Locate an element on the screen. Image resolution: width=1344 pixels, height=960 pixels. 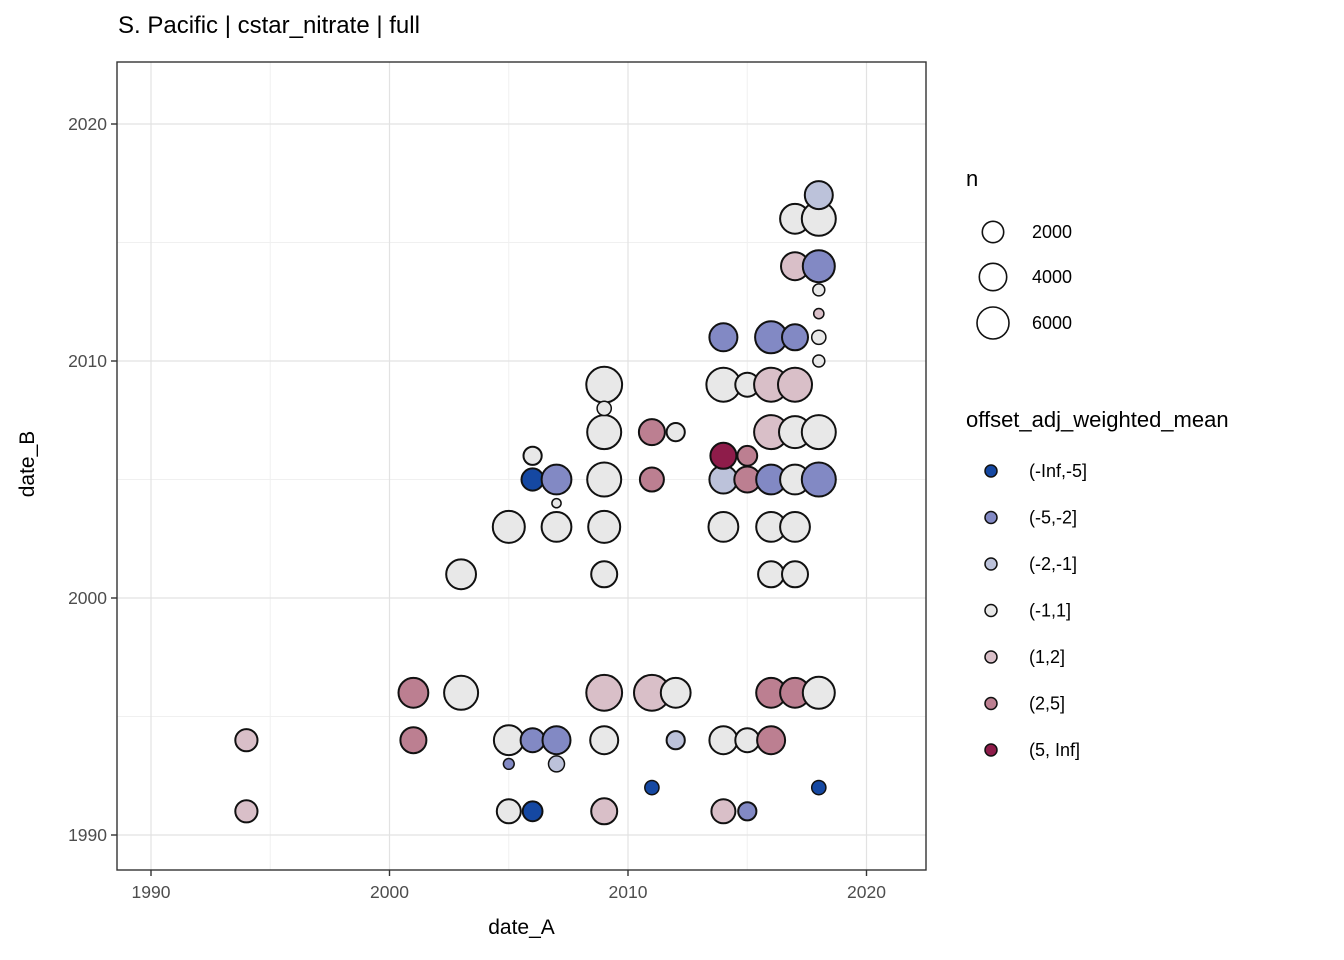
color-legend-label: (1,2] is located at coordinates (1047, 657).